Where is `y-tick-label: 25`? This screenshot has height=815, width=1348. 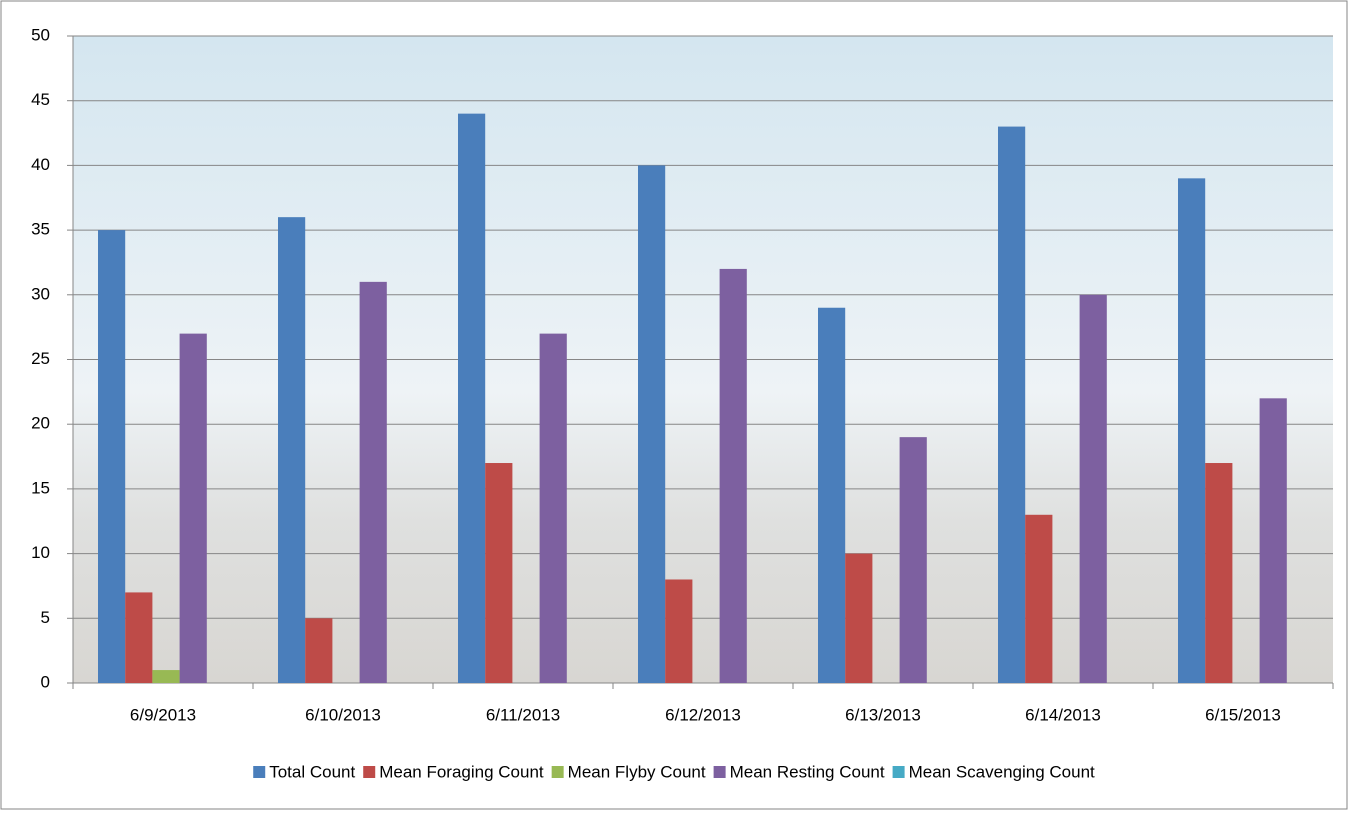
y-tick-label: 25 is located at coordinates (40, 358).